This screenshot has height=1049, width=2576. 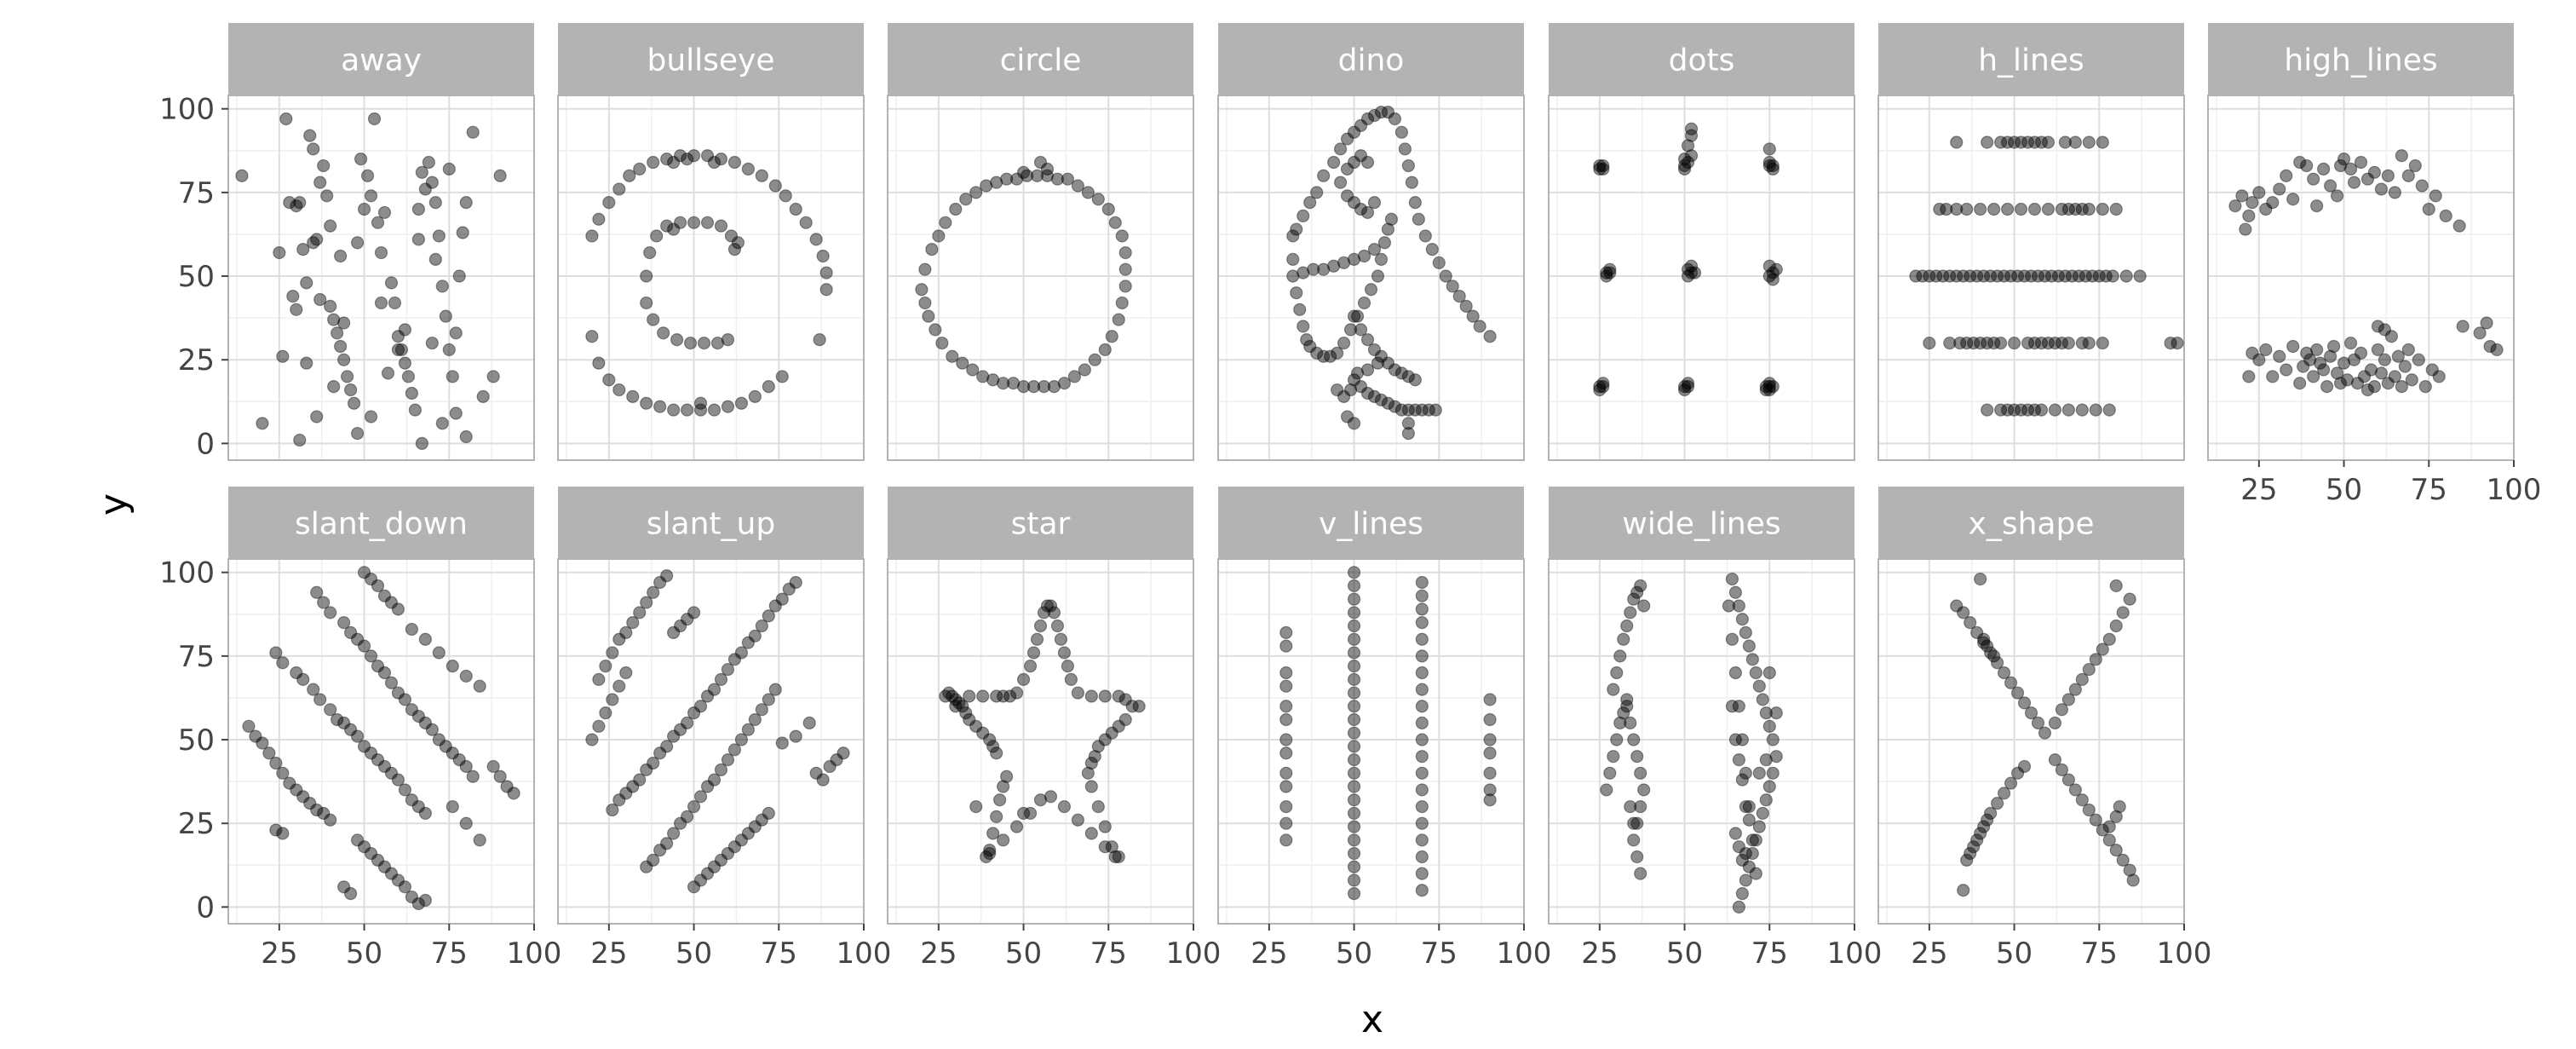 What do you see at coordinates (710, 60) in the screenshot?
I see `facet-strip-label: bullseye` at bounding box center [710, 60].